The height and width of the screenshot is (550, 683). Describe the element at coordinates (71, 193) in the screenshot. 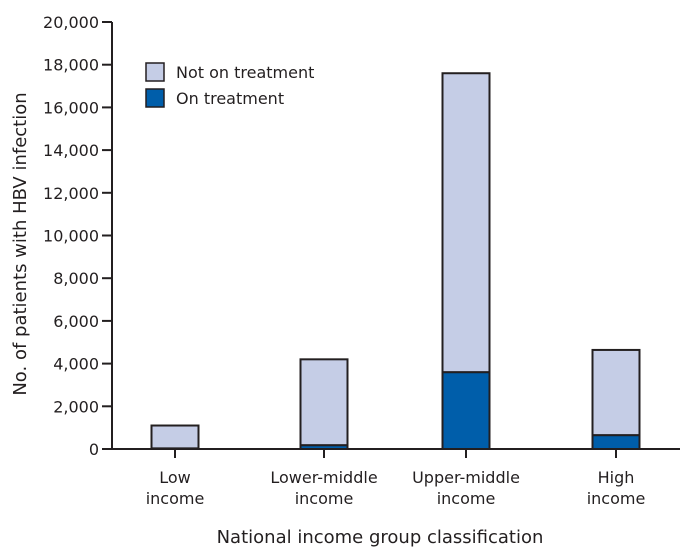

I see `y-tick-label: 12,000` at that location.